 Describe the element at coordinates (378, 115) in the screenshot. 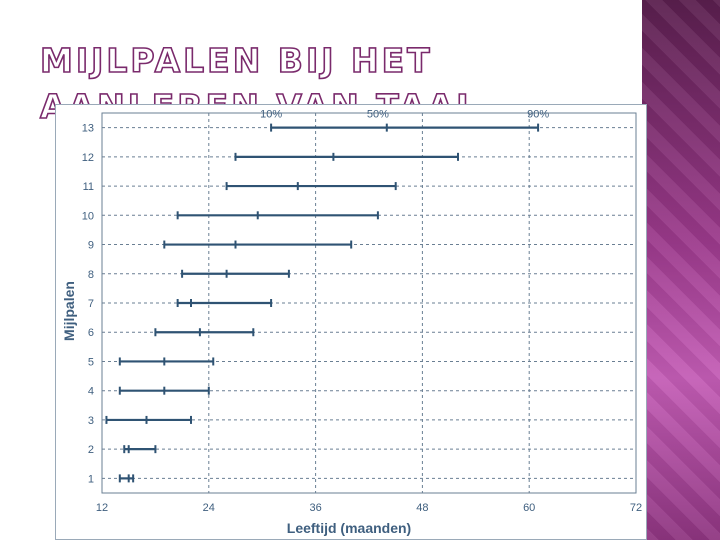

I see `percentile-label: 50%` at that location.